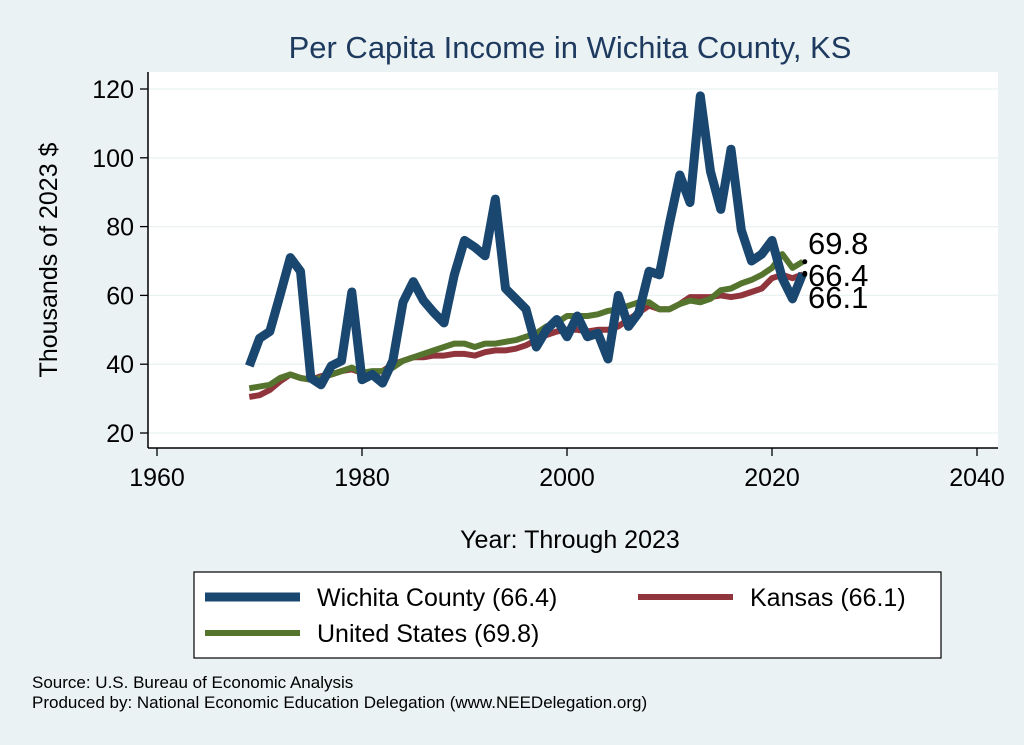 Image resolution: width=1024 pixels, height=745 pixels. I want to click on y-tick-label: 20, so click(120, 434).